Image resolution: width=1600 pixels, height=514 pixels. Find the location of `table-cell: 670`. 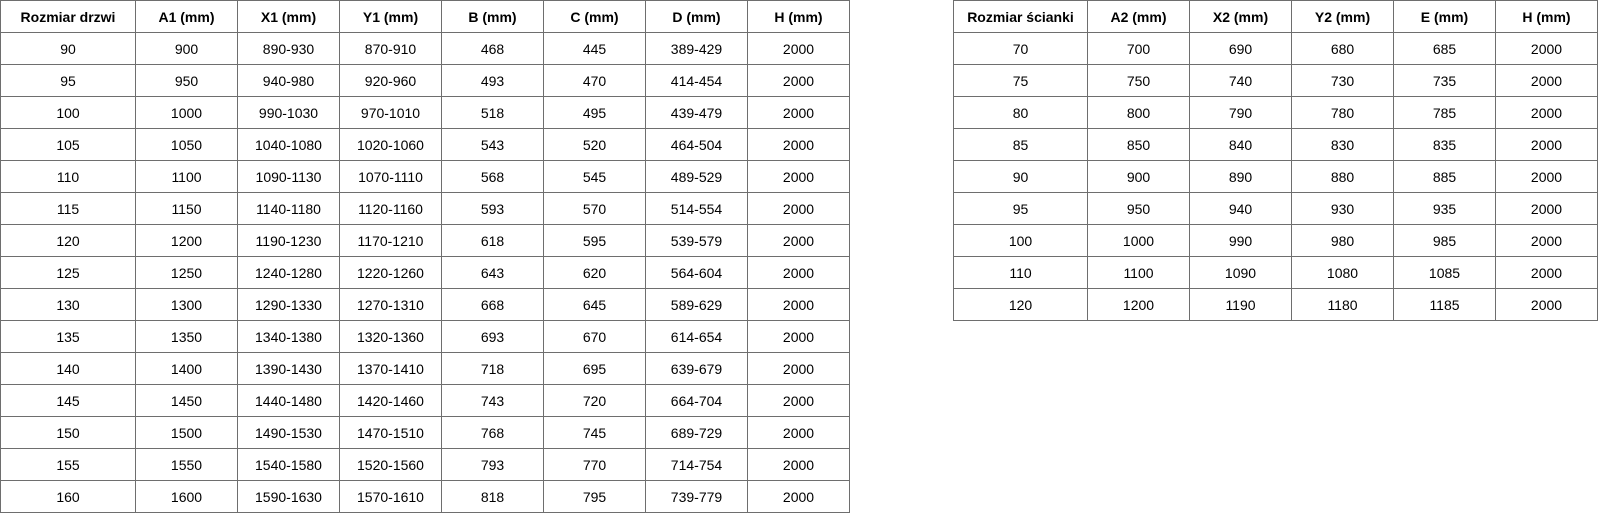

table-cell: 670 is located at coordinates (594, 336).